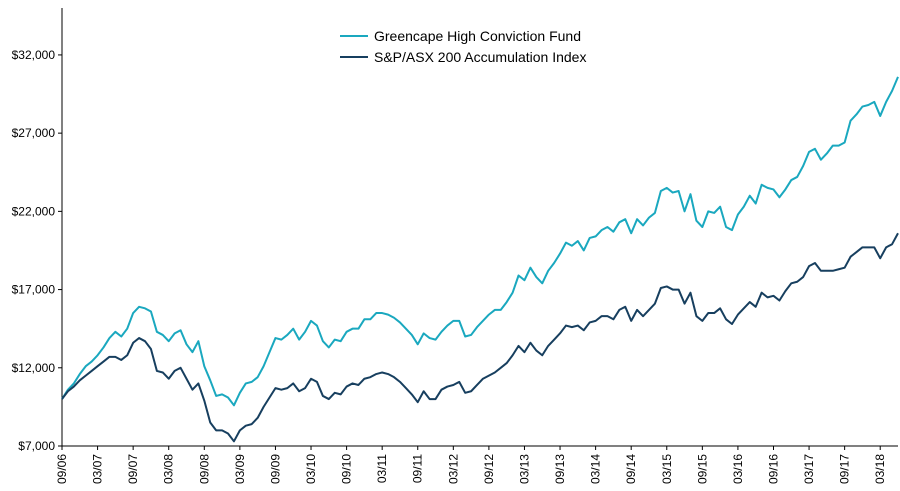 The image size is (900, 491). I want to click on y-tick-label: $27,000, so click(34, 133).